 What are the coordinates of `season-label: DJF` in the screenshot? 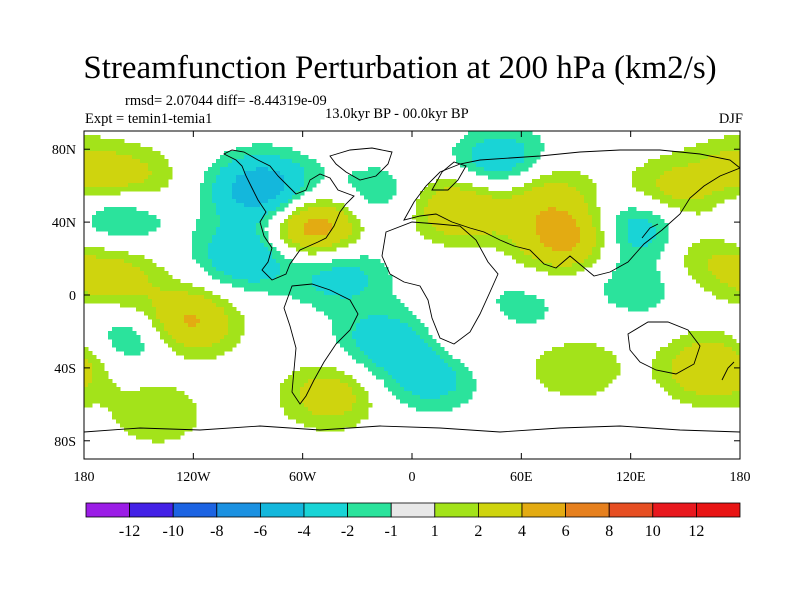 It's located at (730, 119).